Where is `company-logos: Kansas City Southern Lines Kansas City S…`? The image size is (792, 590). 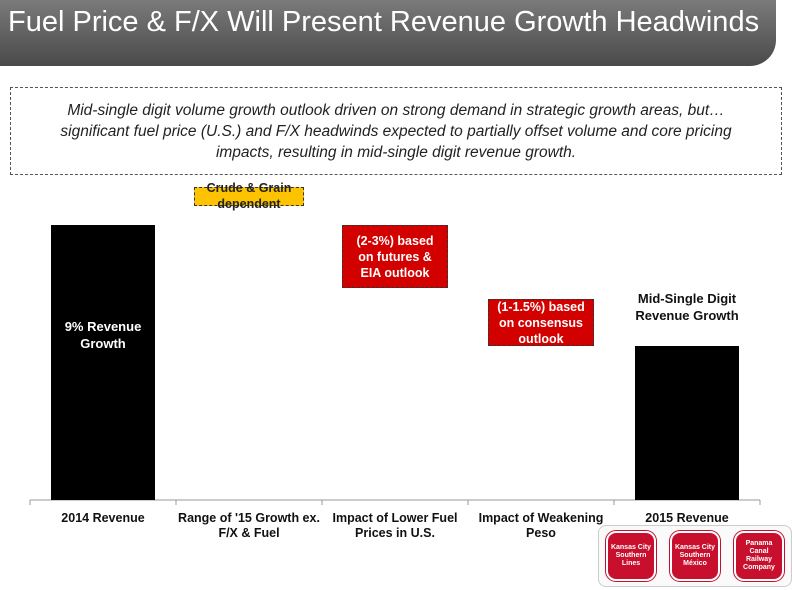
company-logos: Kansas City Southern Lines Kansas City S… is located at coordinates (695, 556).